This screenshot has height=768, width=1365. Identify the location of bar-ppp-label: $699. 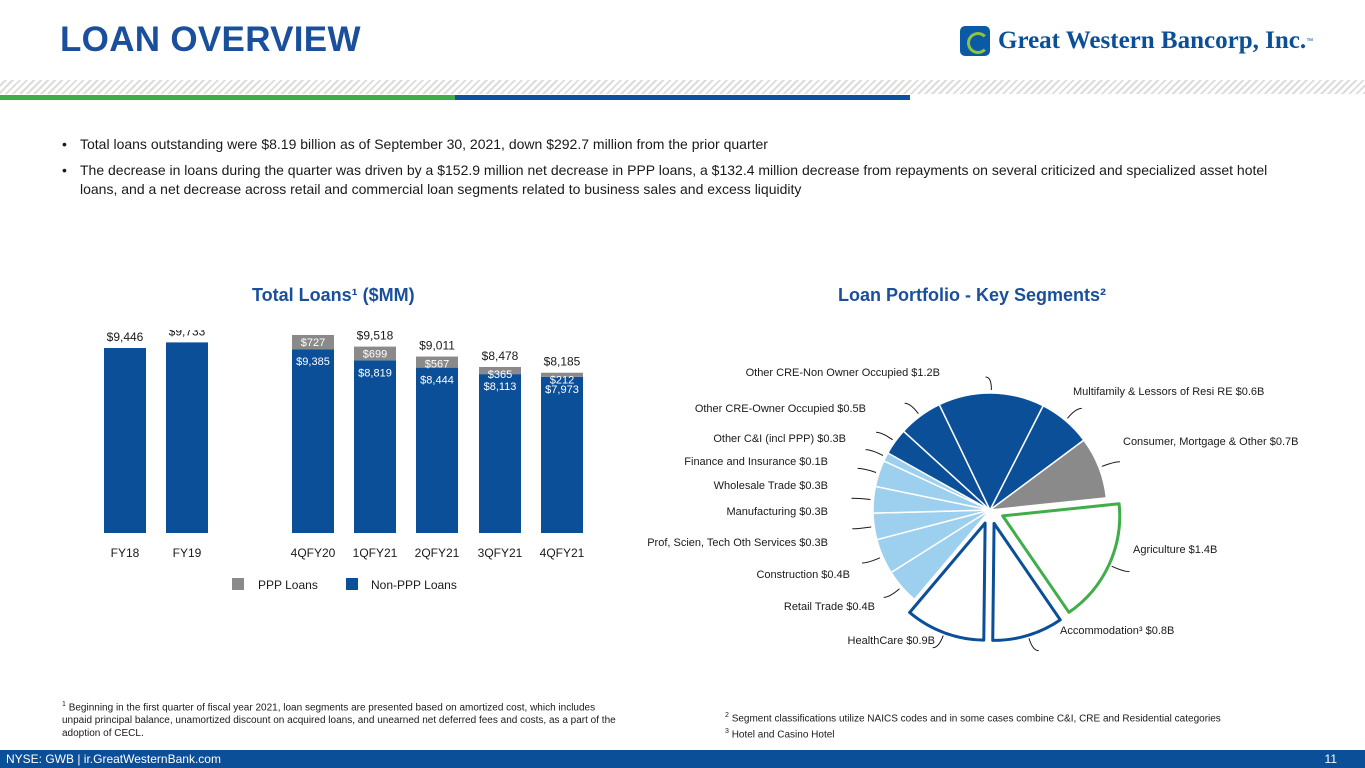
(375, 355).